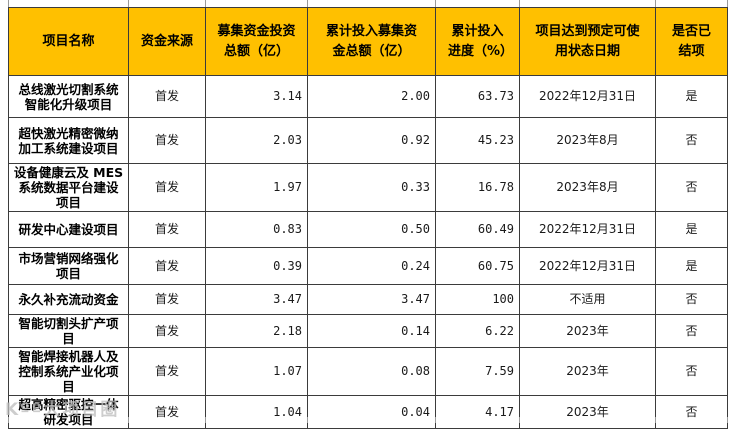  Describe the element at coordinates (68, 96) in the screenshot. I see `project-name-cell: 总线激光切割系统智能化升级项目` at that location.